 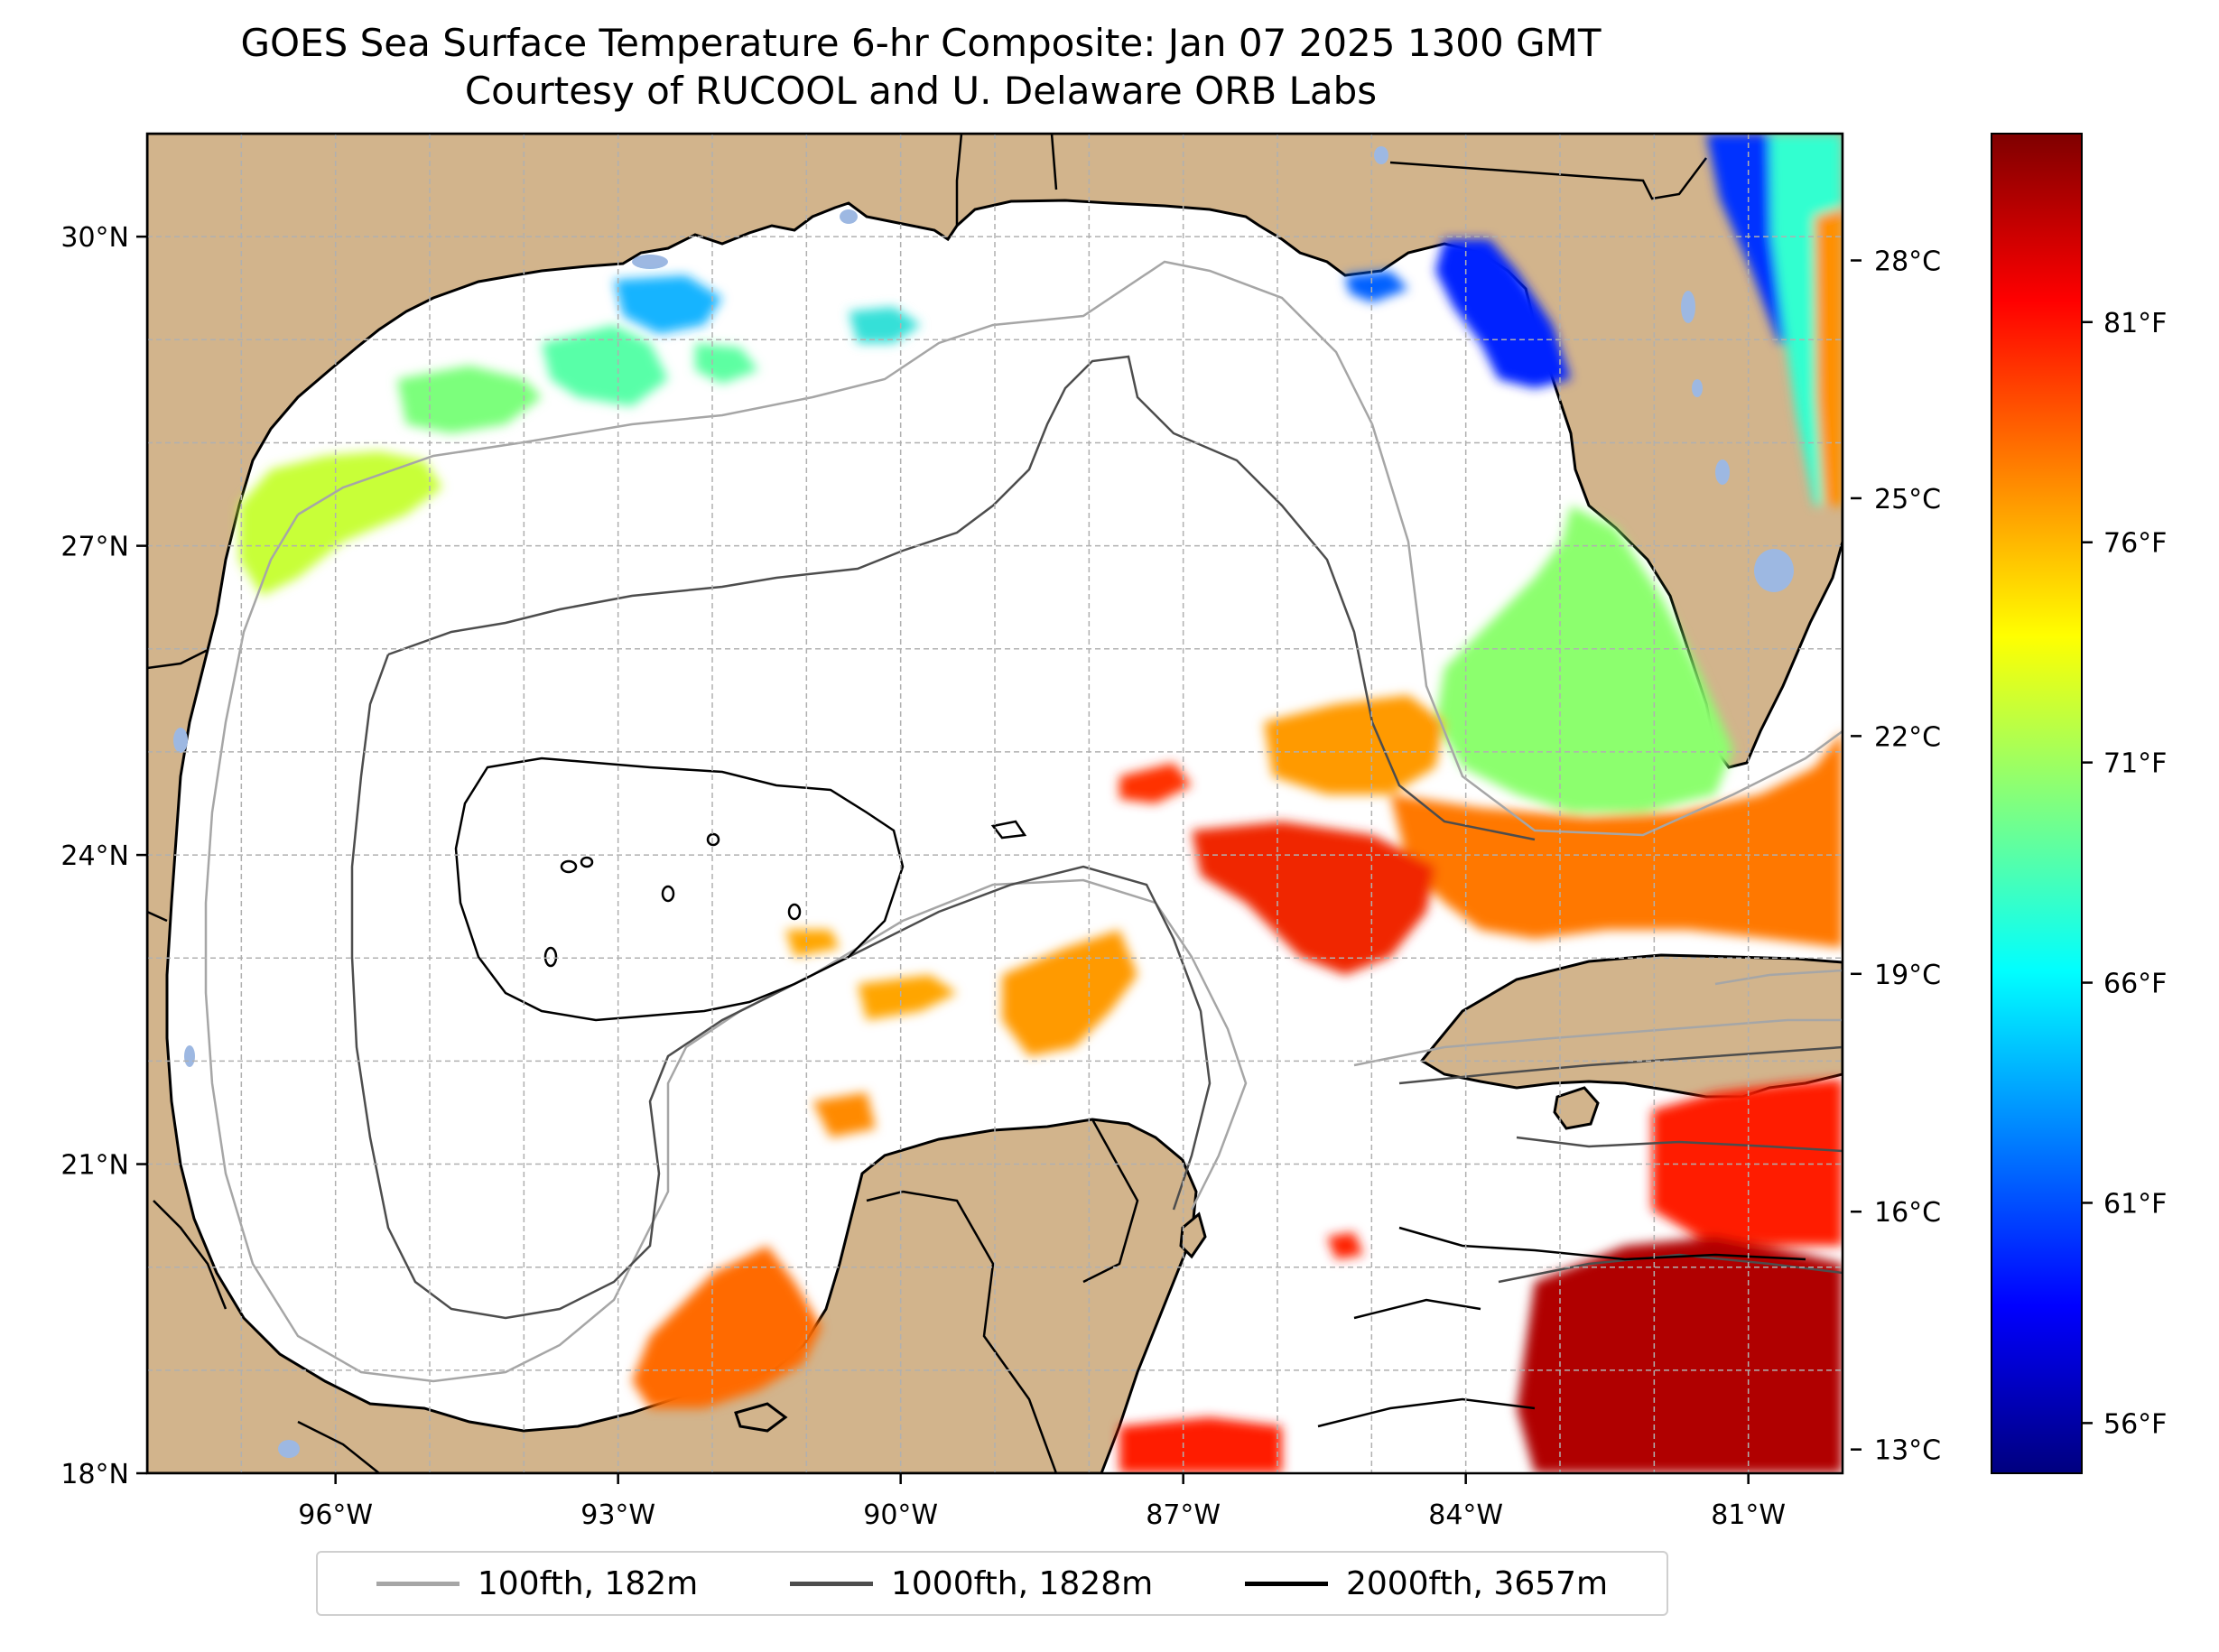 What do you see at coordinates (605, 365) in the screenshot?
I see `sst-patch-louisiana-west` at bounding box center [605, 365].